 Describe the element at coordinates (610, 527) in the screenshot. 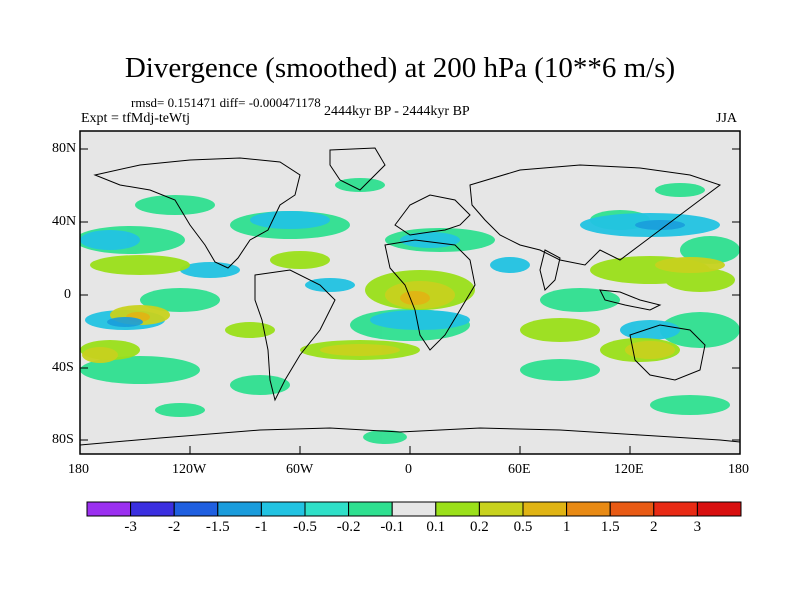

I see `colorbar-label: 1.5` at that location.